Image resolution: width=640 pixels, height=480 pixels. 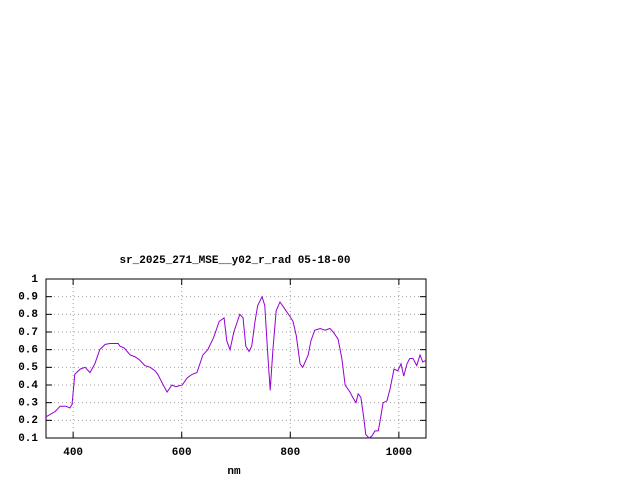 I want to click on x-axis-label: nm, so click(x=234, y=472).